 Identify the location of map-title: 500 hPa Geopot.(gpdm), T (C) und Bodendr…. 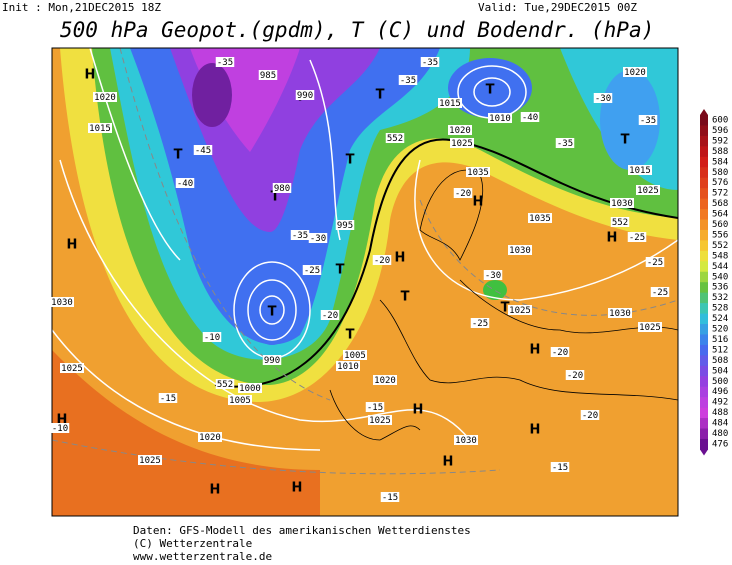
(357, 30).